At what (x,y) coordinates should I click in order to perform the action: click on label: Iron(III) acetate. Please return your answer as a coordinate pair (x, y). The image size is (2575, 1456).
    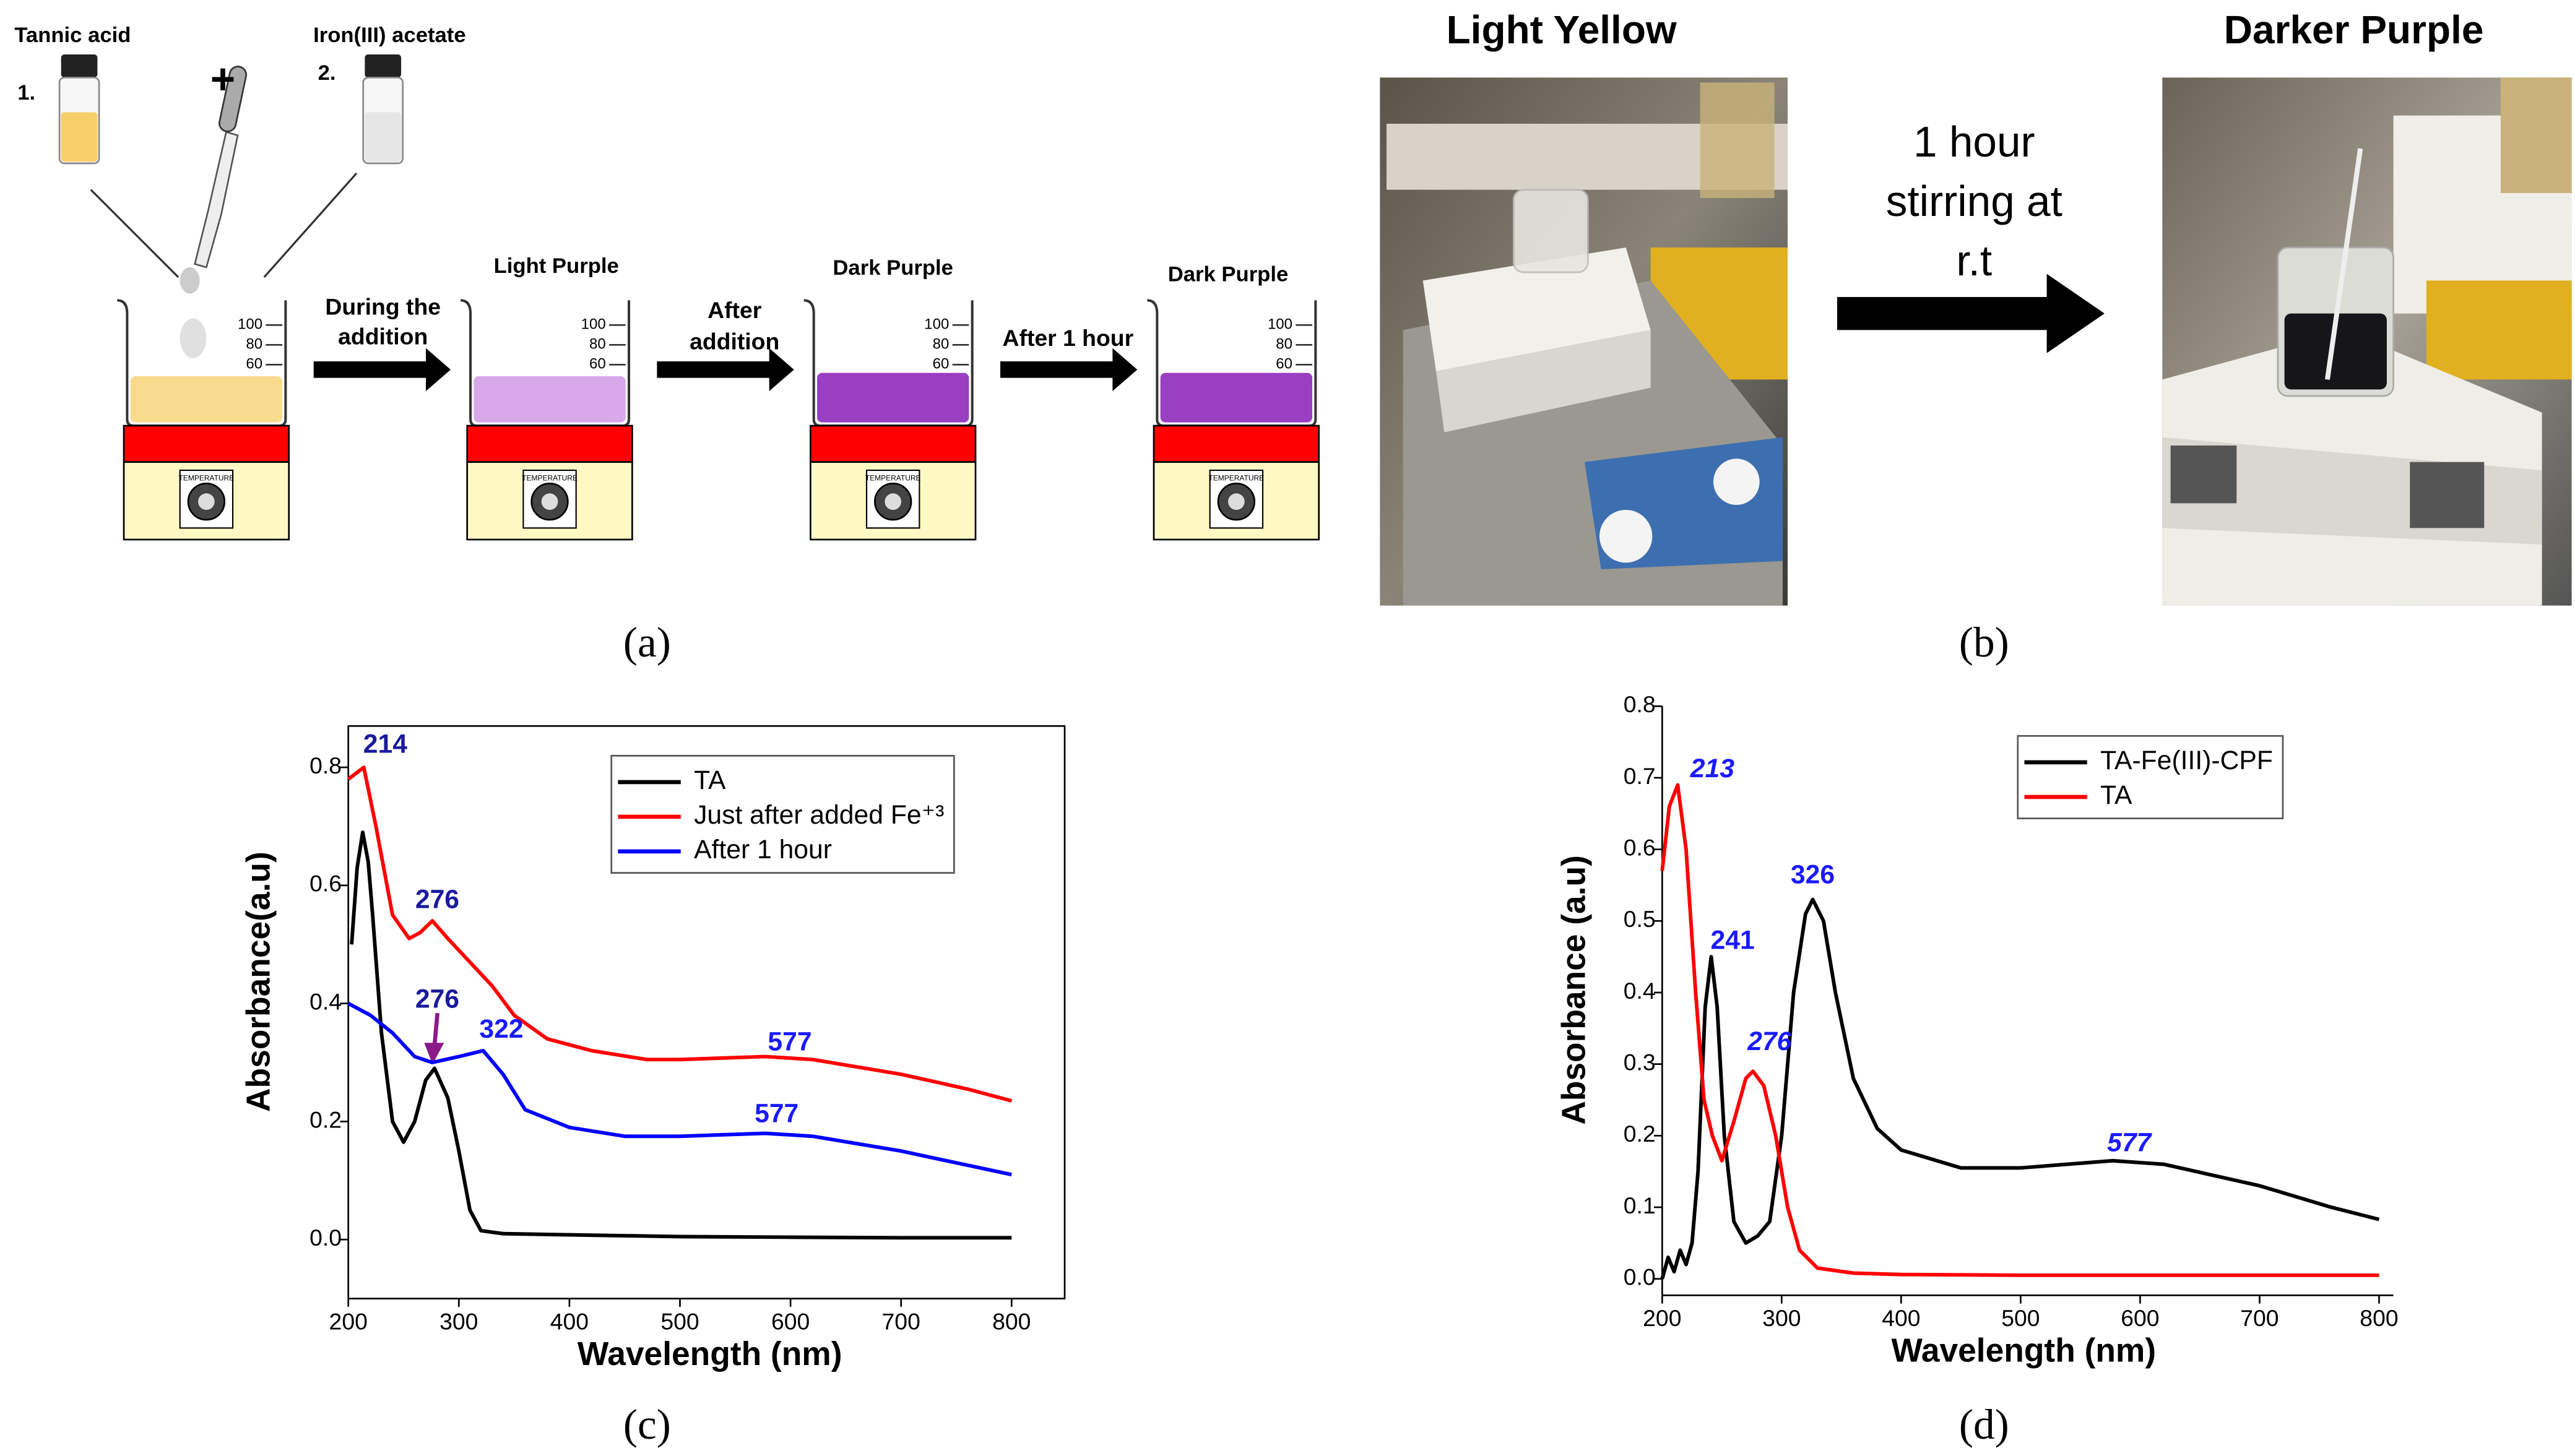
    Looking at the image, I should click on (389, 35).